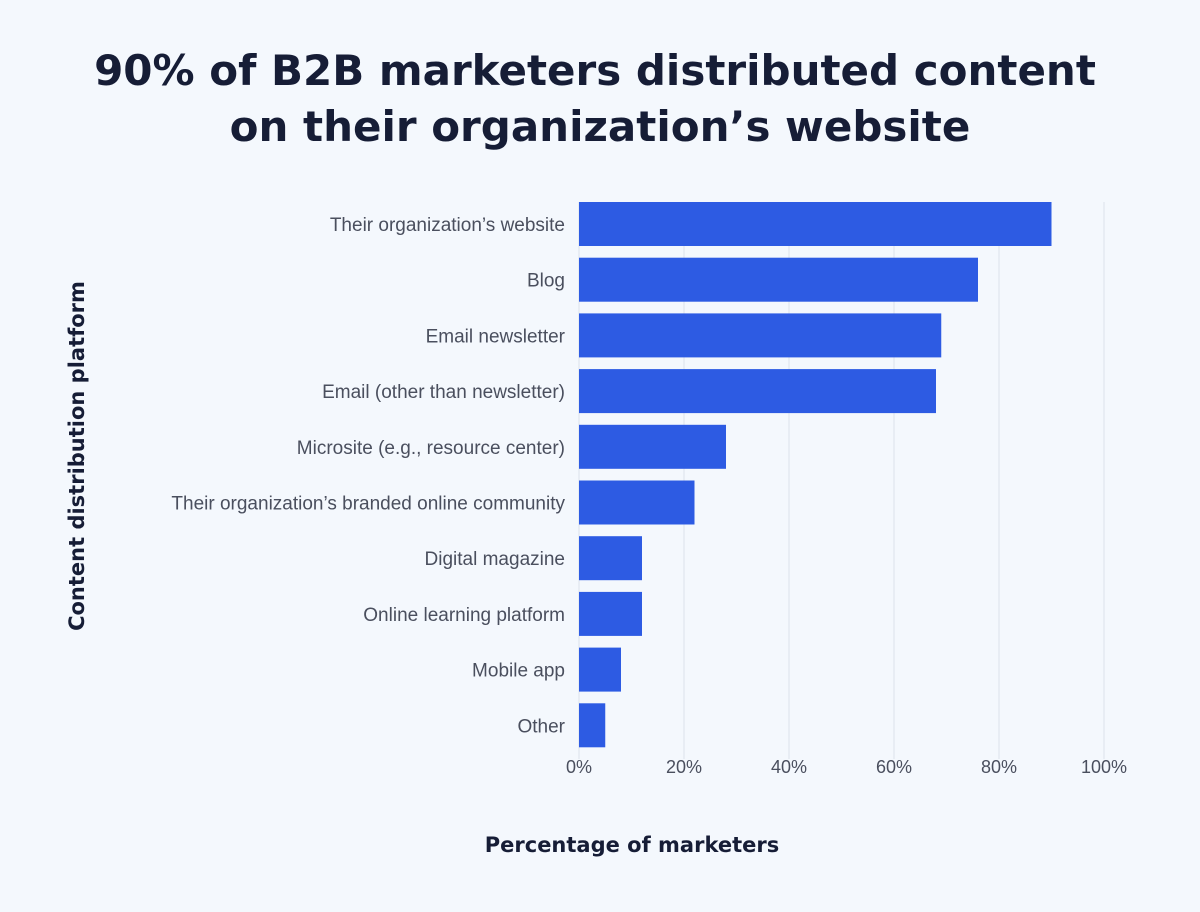 Image resolution: width=1200 pixels, height=912 pixels. I want to click on x-tick-label: 100%, so click(1104, 767).